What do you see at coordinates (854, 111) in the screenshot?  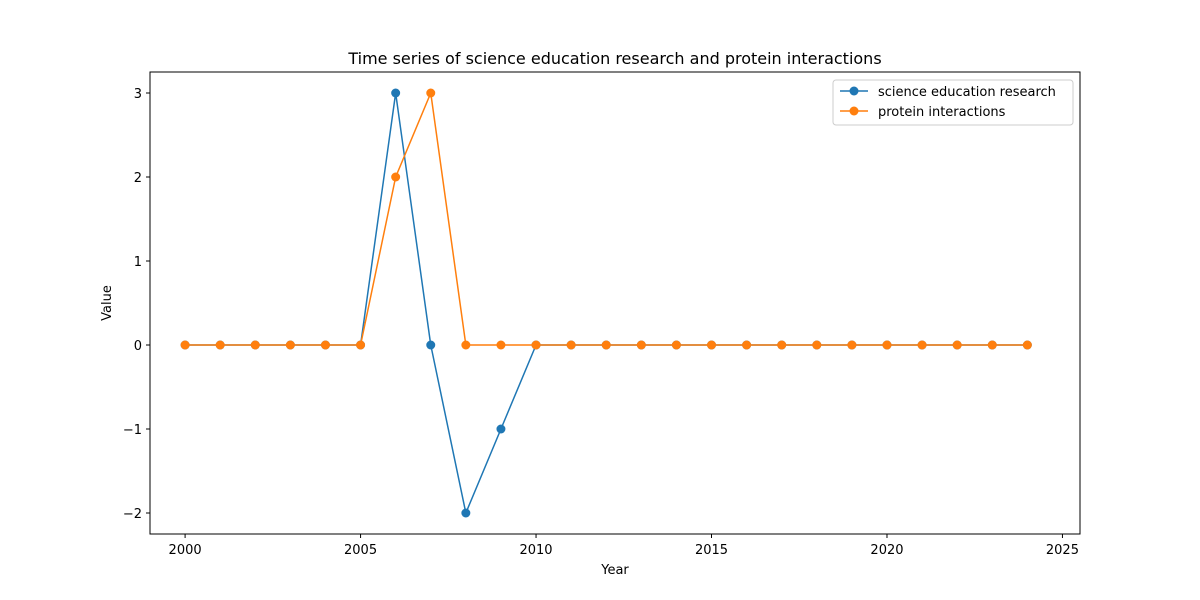 I see `legend-marker-protein-interactions` at bounding box center [854, 111].